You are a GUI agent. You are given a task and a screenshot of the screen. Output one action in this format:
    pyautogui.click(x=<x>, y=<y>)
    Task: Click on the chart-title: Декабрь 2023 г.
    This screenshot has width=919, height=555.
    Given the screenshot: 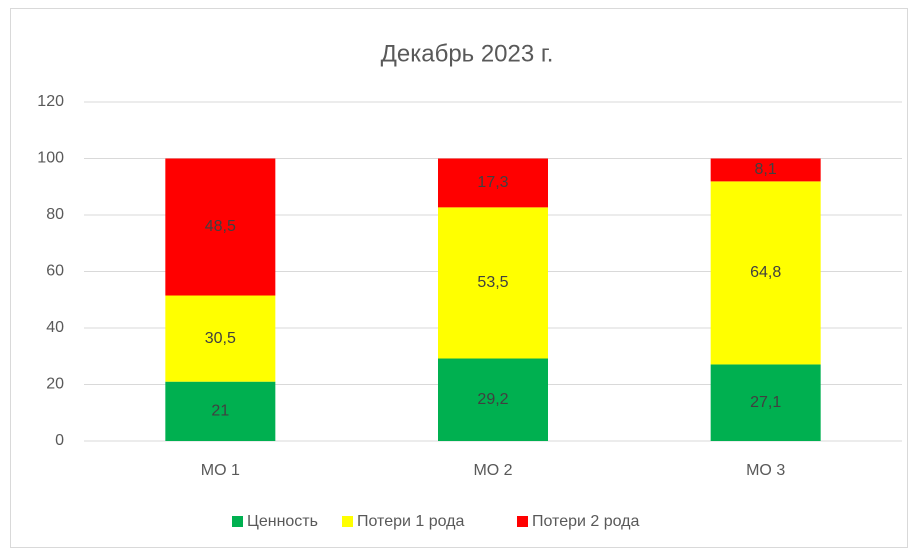 What is the action you would take?
    pyautogui.click(x=467, y=53)
    